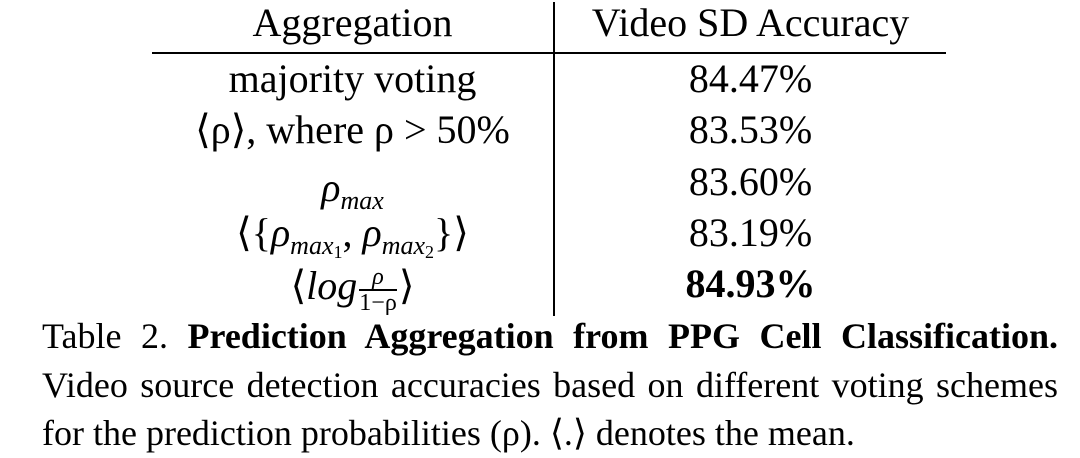 This screenshot has width=1080, height=458. What do you see at coordinates (352, 22) in the screenshot?
I see `header-aggregation: Aggregation` at bounding box center [352, 22].